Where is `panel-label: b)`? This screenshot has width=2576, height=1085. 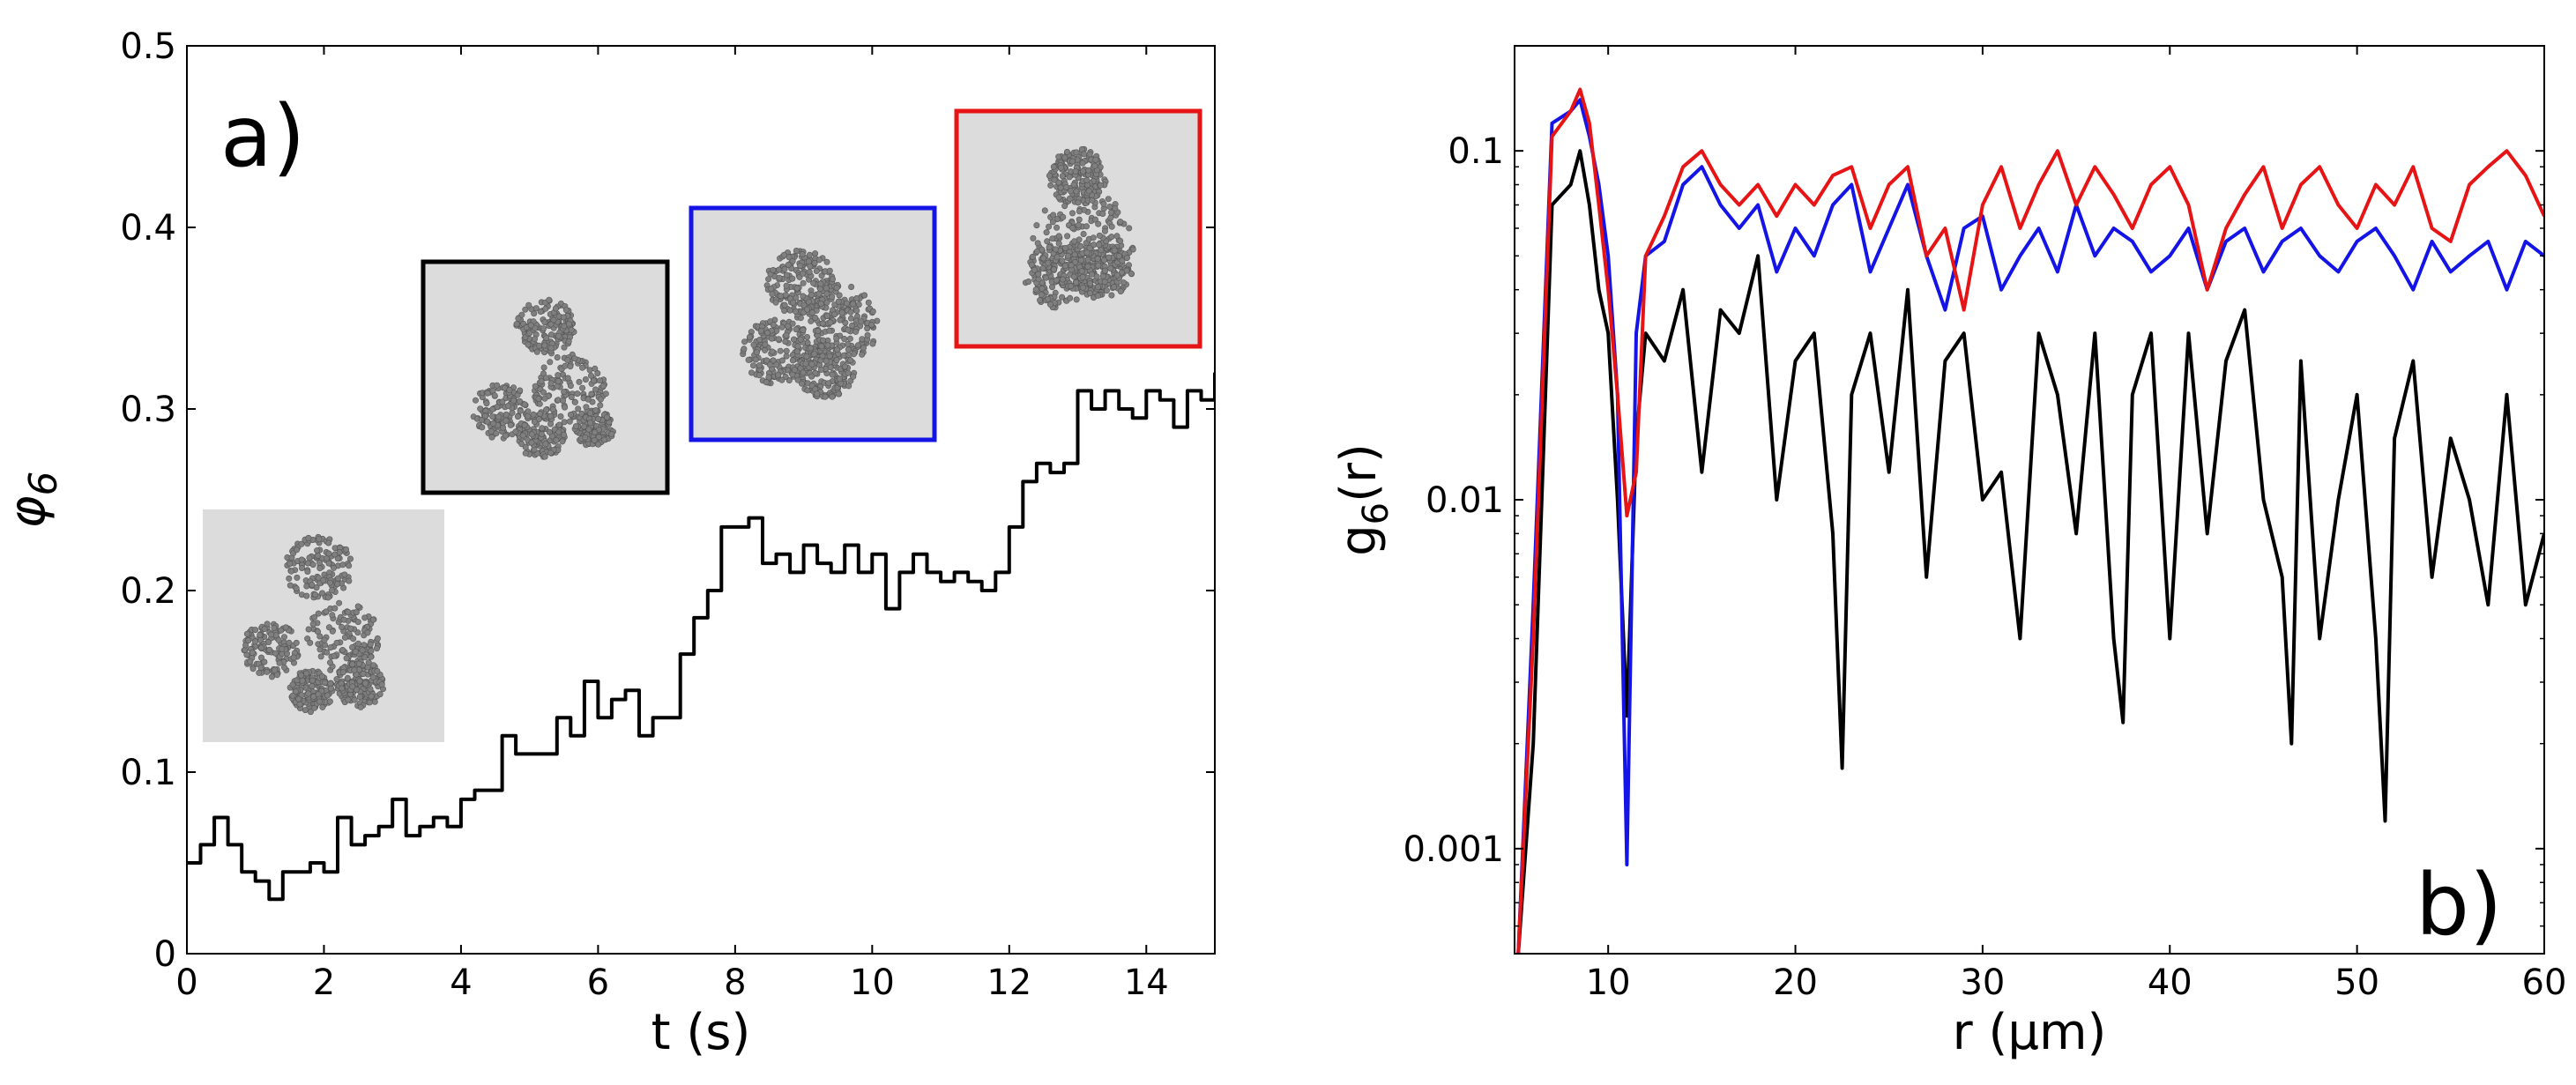
panel-label: b) is located at coordinates (2459, 905).